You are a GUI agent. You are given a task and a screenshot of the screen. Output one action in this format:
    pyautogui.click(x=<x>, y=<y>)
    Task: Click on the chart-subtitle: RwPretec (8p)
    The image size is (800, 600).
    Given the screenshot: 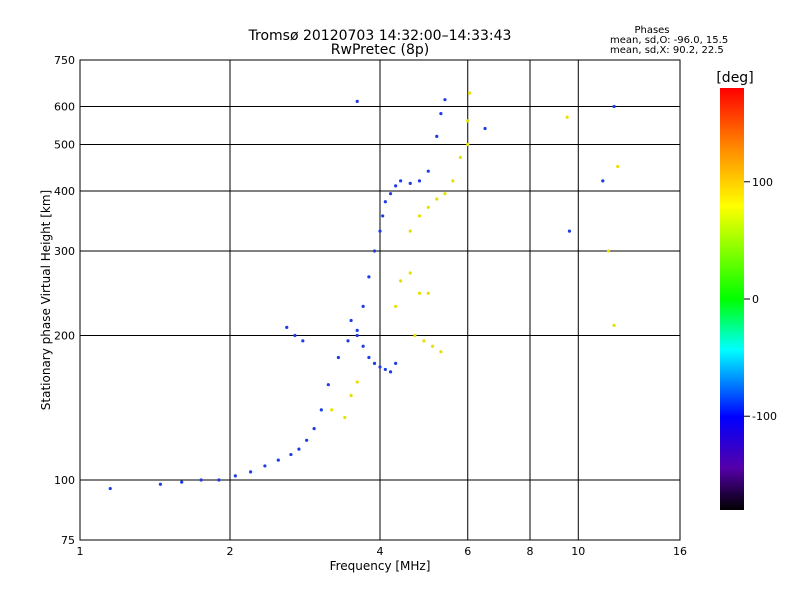 What is the action you would take?
    pyautogui.click(x=380, y=50)
    